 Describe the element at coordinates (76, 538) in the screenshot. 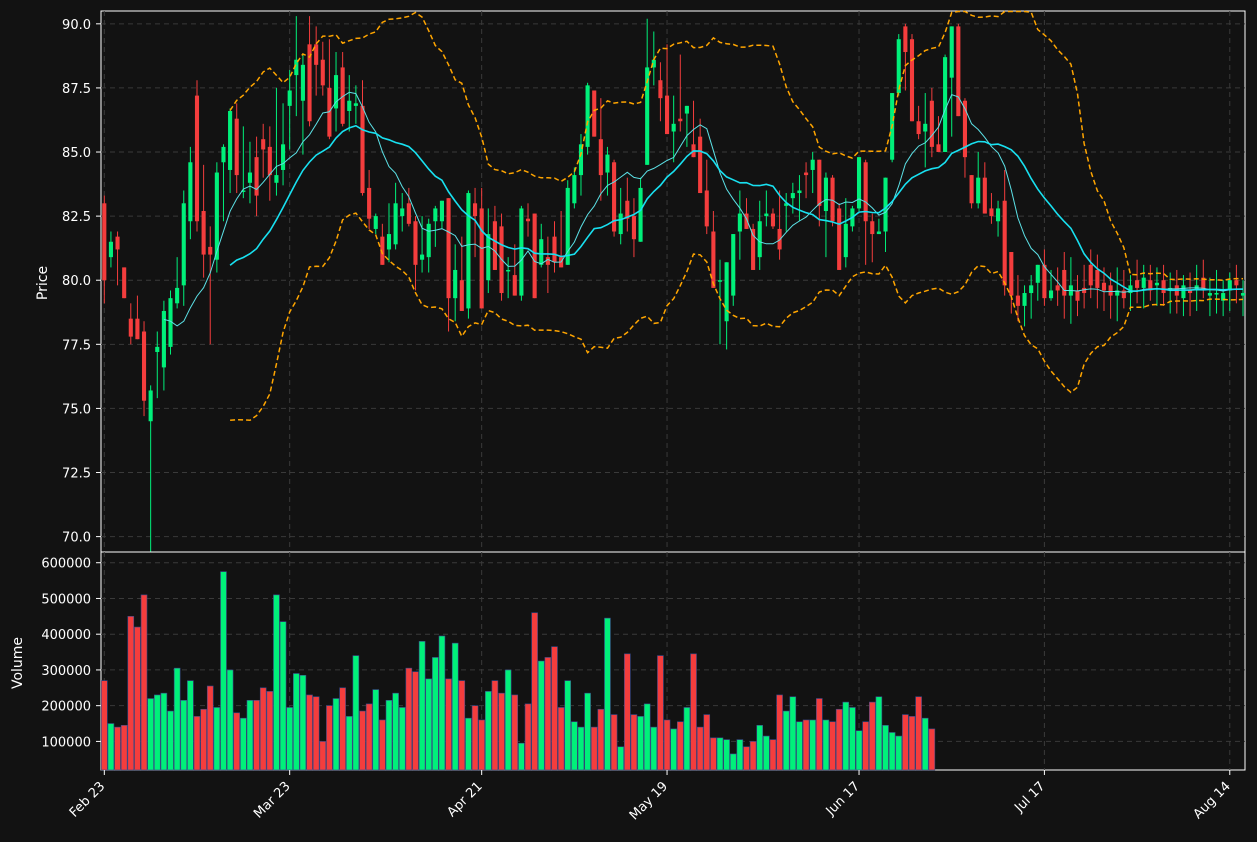

I see `price-y-tick-label: 70.0` at that location.